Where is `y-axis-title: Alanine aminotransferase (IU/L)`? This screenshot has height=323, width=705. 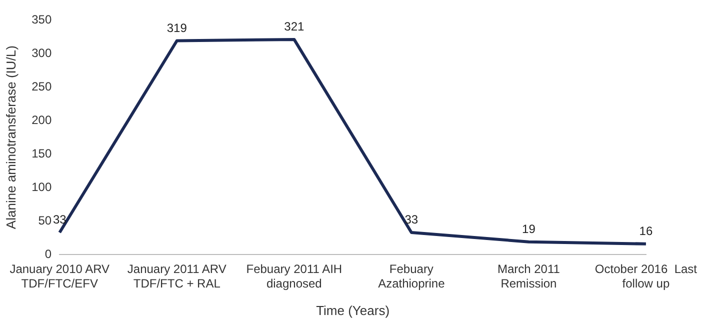
y-axis-title: Alanine aminotransferase (IU/L) is located at coordinates (10, 138).